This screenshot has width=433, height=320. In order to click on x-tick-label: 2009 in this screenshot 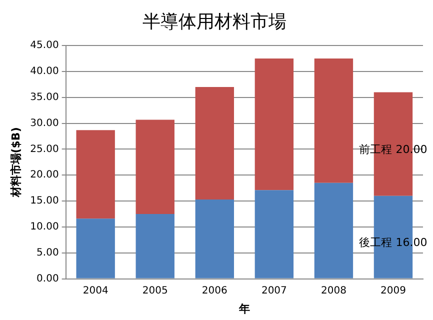, I will do `click(393, 290)`.